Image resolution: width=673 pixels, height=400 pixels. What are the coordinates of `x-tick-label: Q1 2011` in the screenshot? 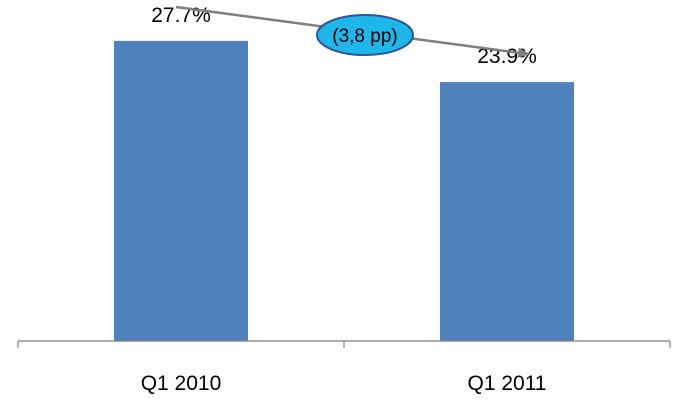 It's located at (506, 383).